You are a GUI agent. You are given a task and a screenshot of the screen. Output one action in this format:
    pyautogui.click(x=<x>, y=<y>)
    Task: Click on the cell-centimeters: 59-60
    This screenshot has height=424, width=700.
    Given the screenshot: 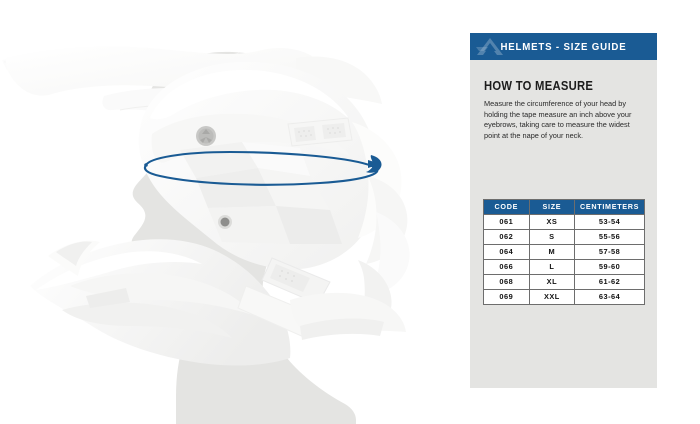 What is the action you would take?
    pyautogui.click(x=609, y=267)
    